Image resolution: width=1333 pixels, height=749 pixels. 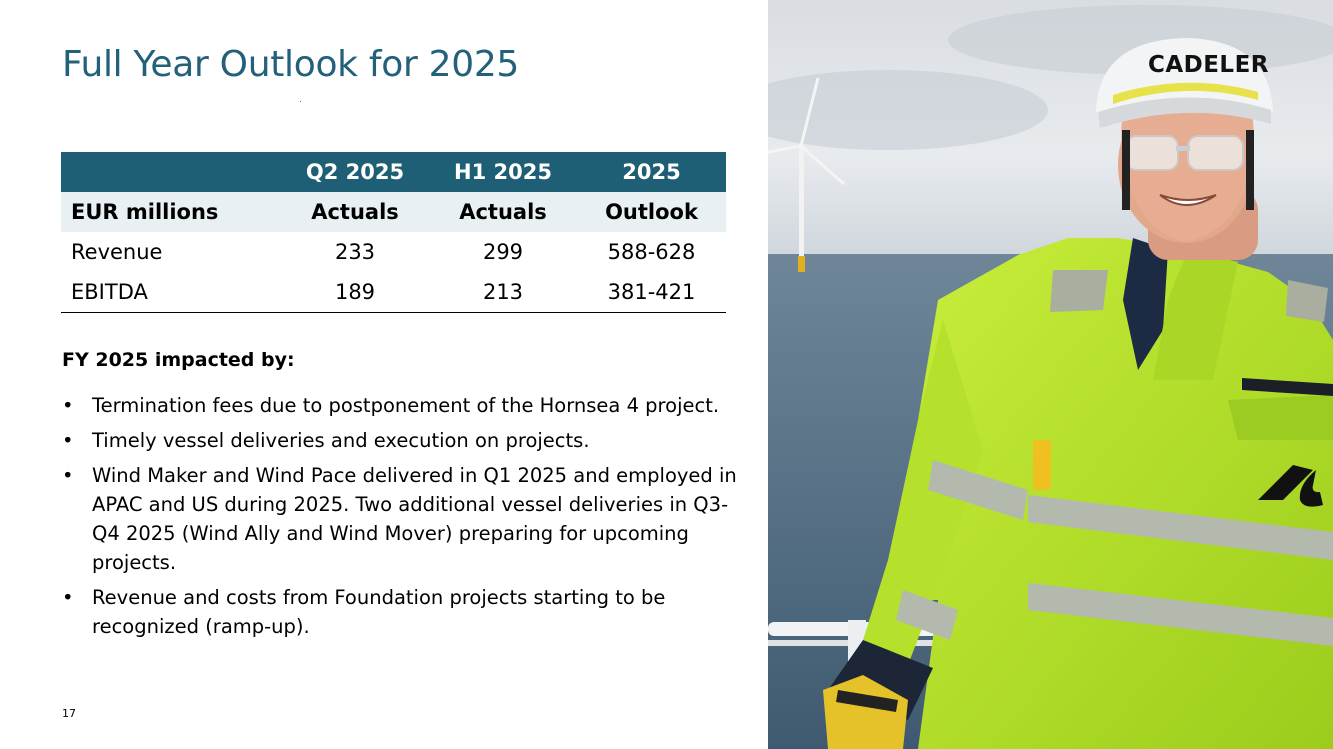 What do you see at coordinates (651, 292) in the screenshot?
I see `cell-outlook: 381-421` at bounding box center [651, 292].